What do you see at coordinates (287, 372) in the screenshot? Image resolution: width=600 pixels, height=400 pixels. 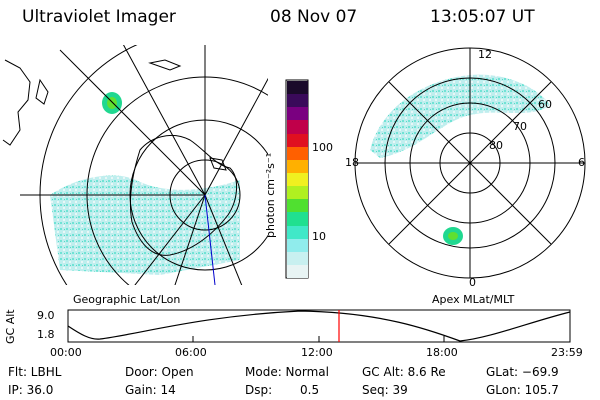 I see `mode-info: Mode: Normal` at bounding box center [287, 372].